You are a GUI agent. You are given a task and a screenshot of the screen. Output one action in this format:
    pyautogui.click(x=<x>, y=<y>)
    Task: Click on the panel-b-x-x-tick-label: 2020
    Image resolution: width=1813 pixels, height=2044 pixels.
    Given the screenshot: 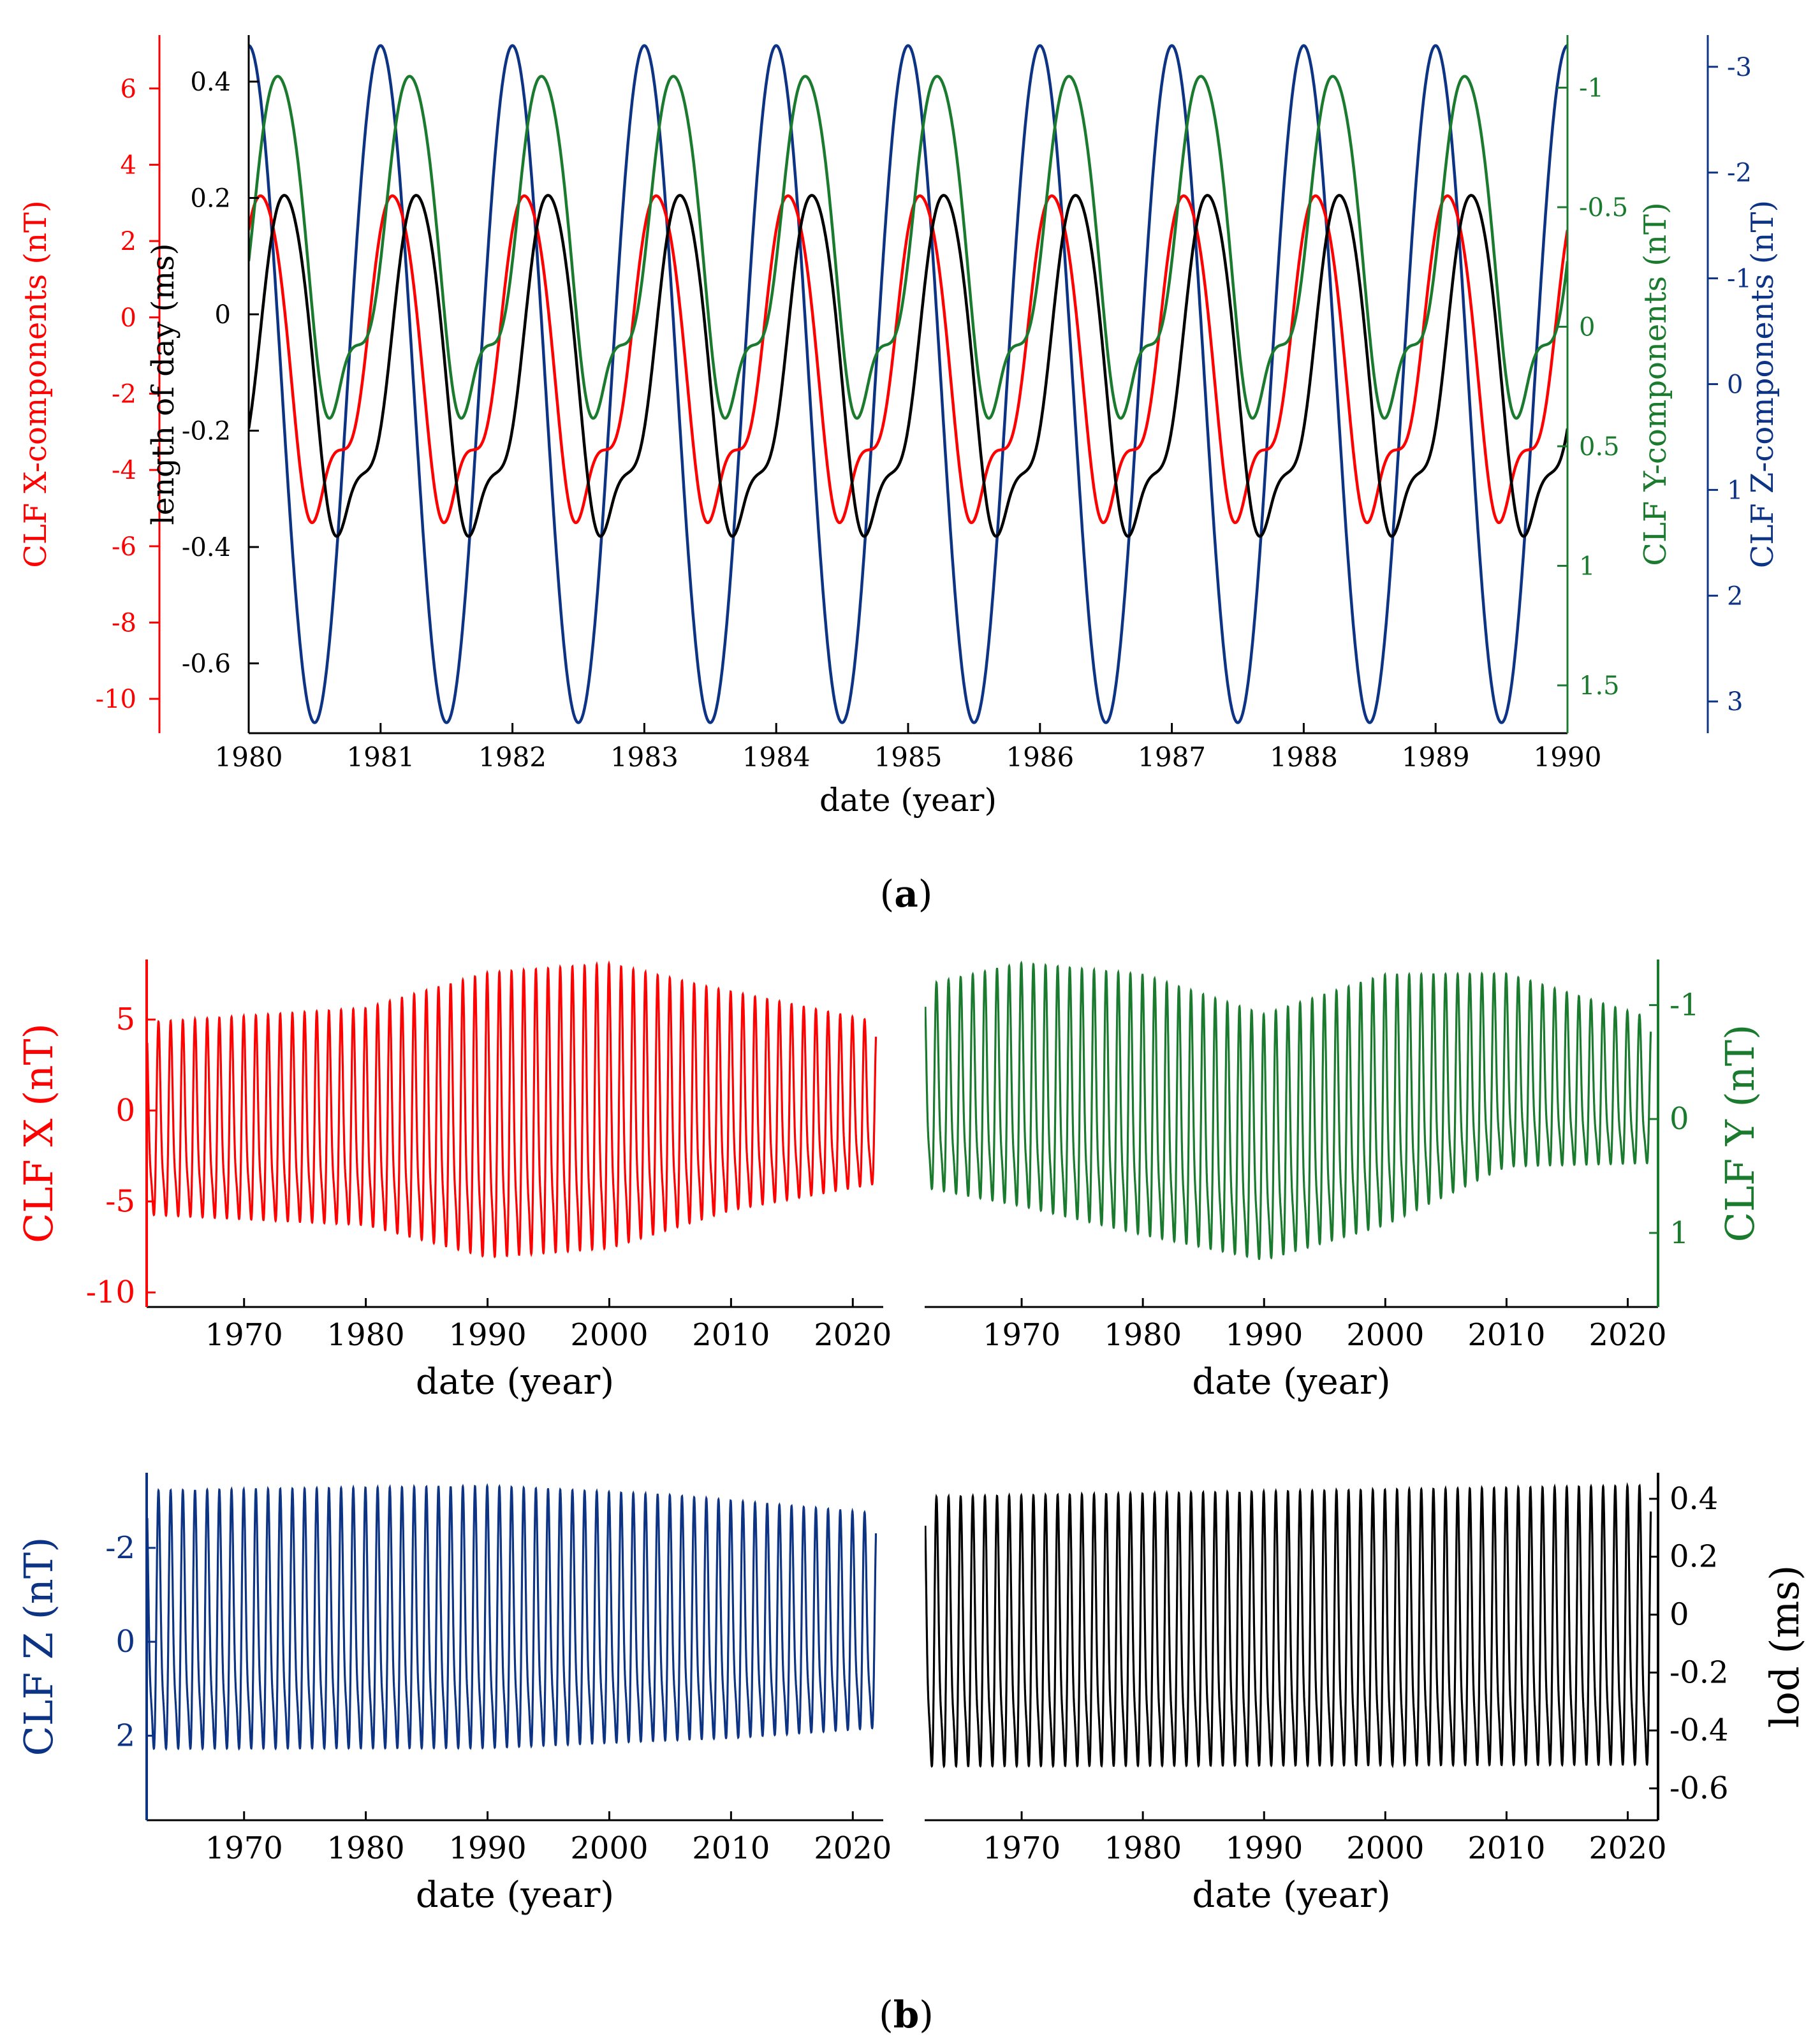 What is the action you would take?
    pyautogui.click(x=853, y=1335)
    